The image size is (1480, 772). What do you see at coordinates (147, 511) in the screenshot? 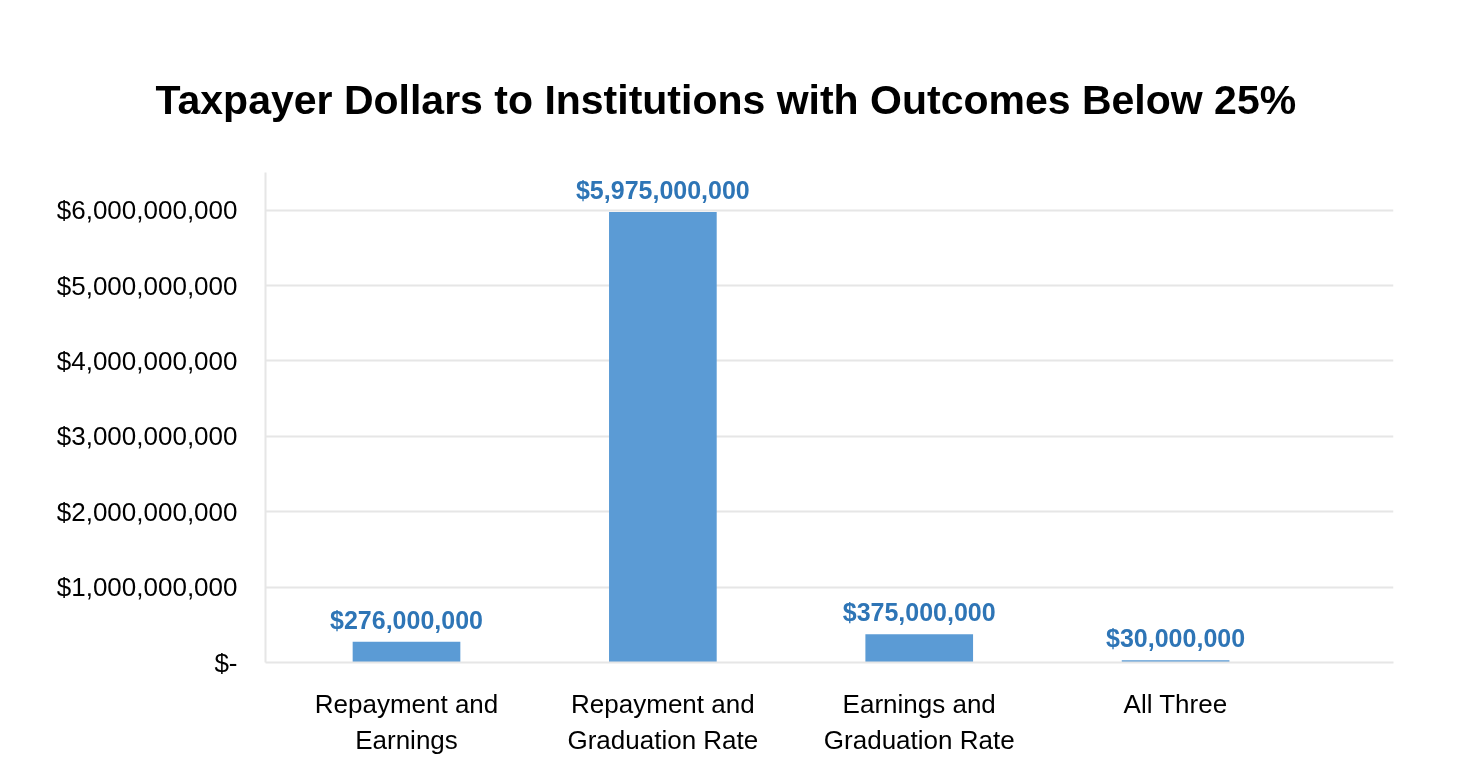
I see `y-tick-label: $2,000,000,000` at bounding box center [147, 511].